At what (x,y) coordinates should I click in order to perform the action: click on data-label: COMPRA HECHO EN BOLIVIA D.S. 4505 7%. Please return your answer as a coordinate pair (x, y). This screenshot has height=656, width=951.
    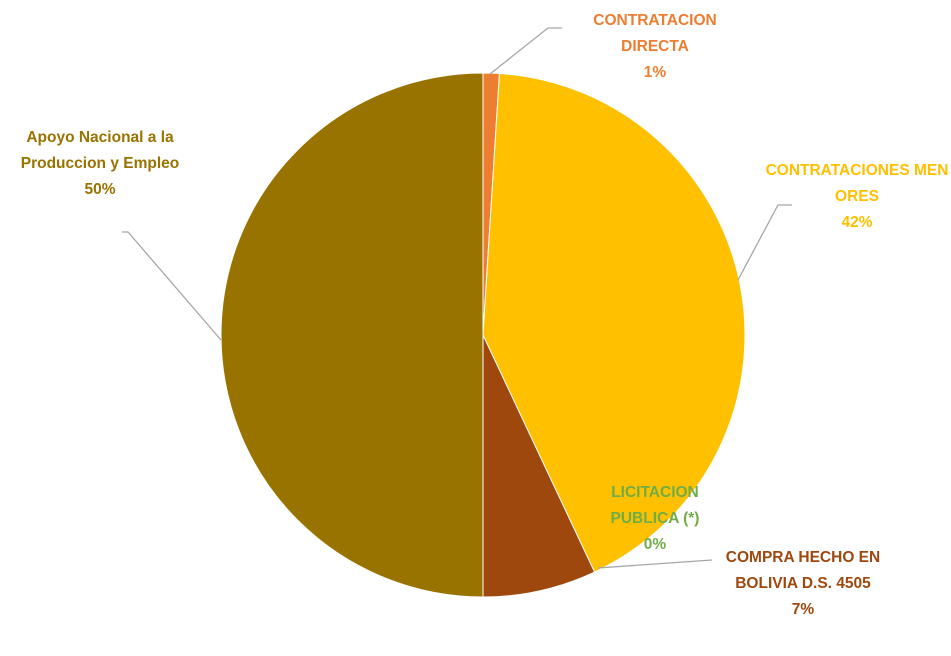
    Looking at the image, I should click on (803, 584).